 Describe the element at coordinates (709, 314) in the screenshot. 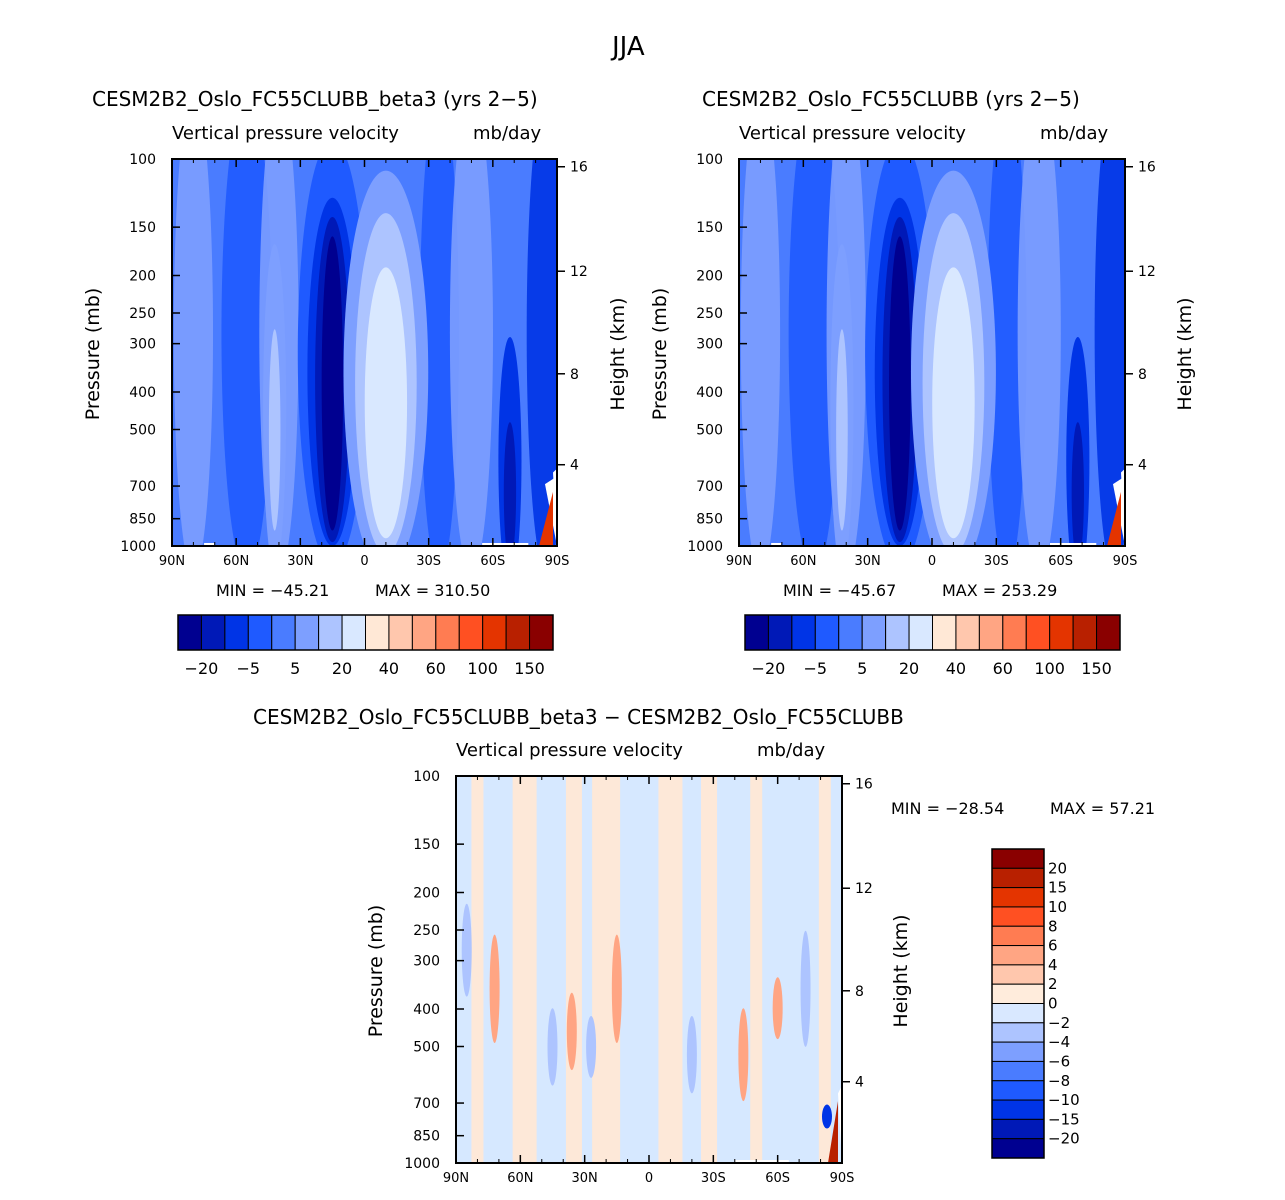

I see `panel2-ytick-label: 250` at that location.